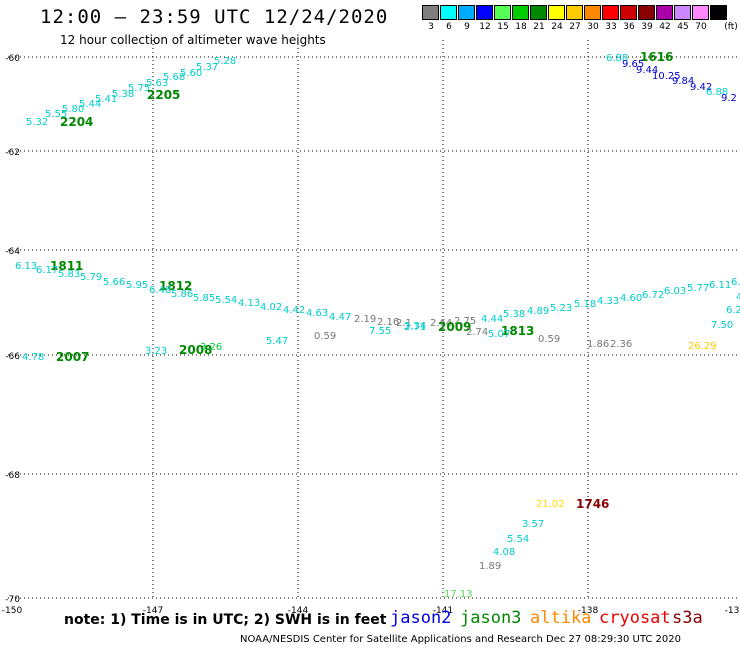 The height and width of the screenshot is (650, 740). Describe the element at coordinates (738, 297) in the screenshot. I see `wave-height-label: 4` at that location.